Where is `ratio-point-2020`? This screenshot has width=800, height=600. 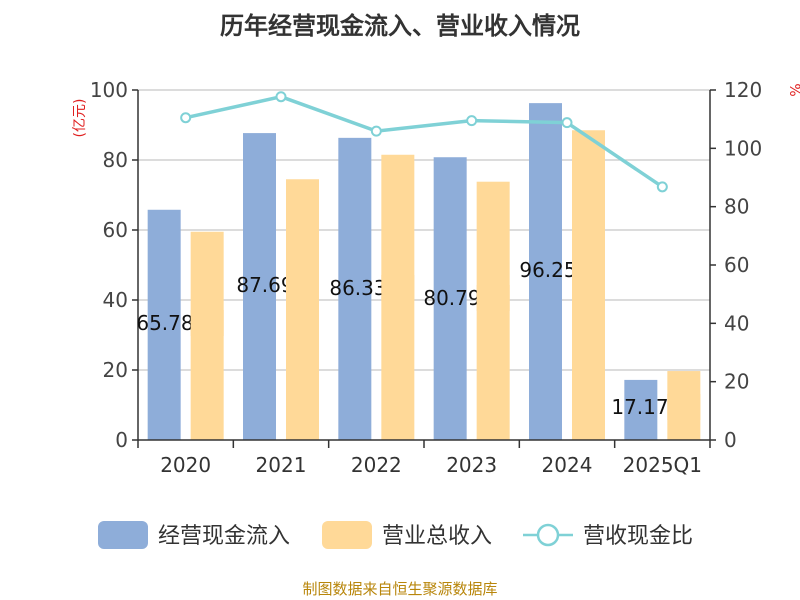 ratio-point-2020 is located at coordinates (186, 118).